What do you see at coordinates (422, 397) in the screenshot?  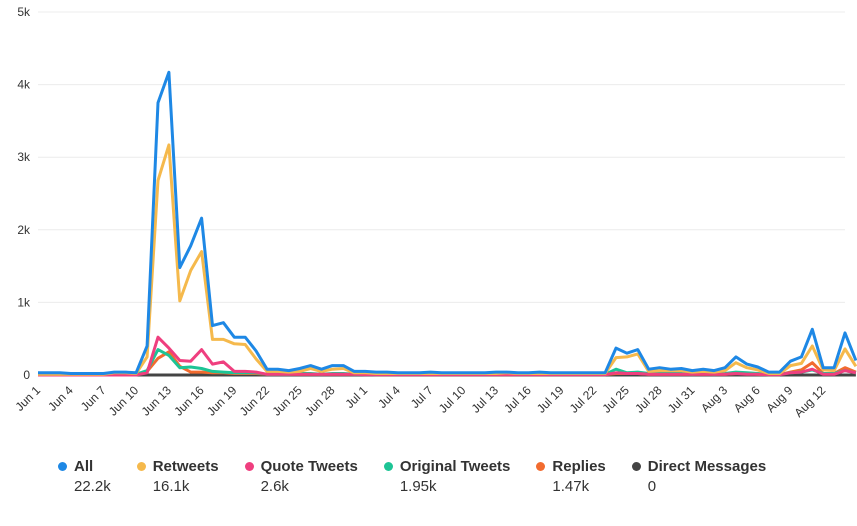 I see `x-tick-label: Jul 7` at bounding box center [422, 397].